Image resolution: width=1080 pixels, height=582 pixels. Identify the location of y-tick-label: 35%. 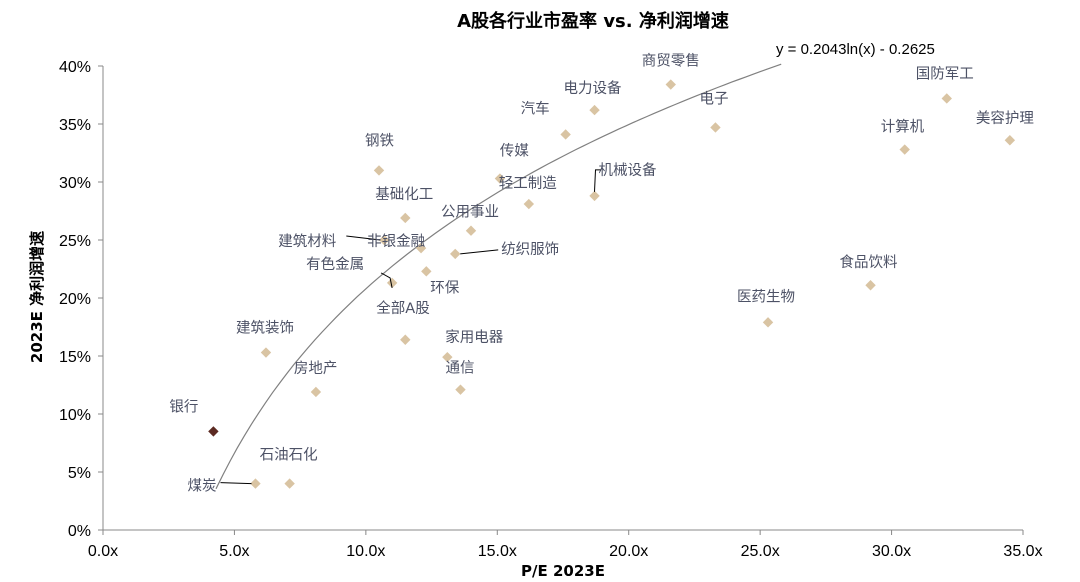
(75, 125).